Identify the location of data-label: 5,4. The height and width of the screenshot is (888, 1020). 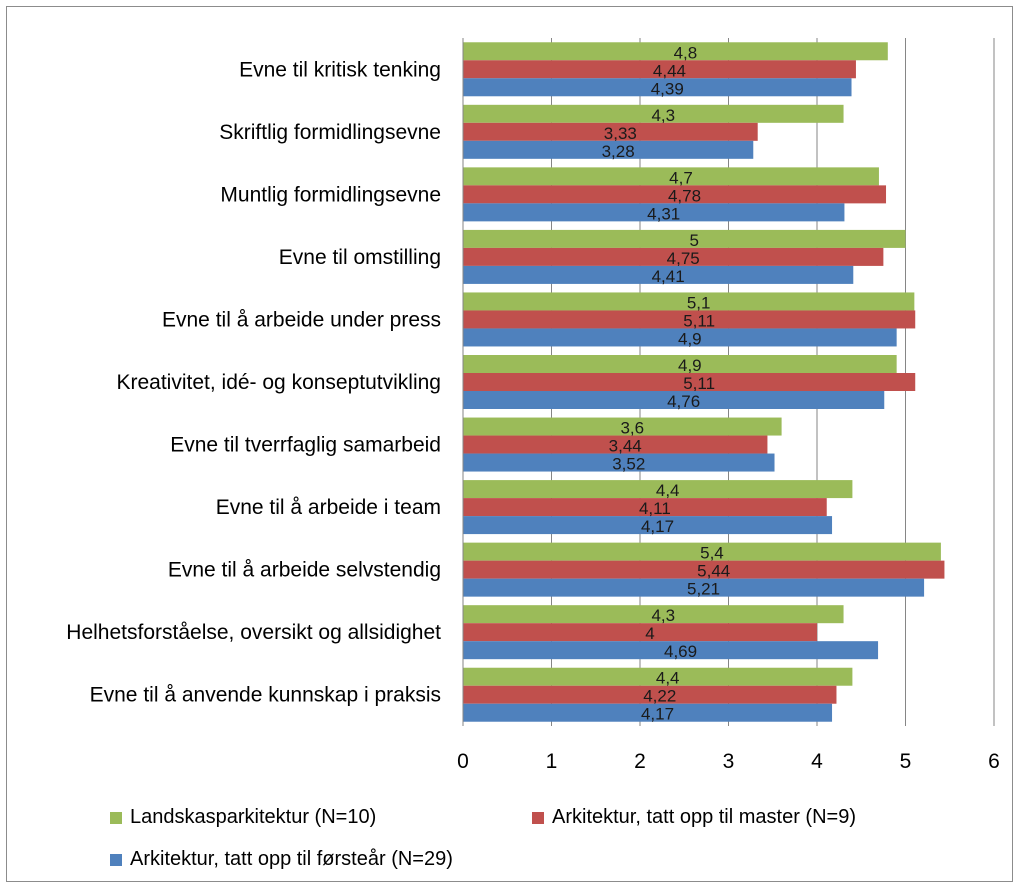
(712, 553).